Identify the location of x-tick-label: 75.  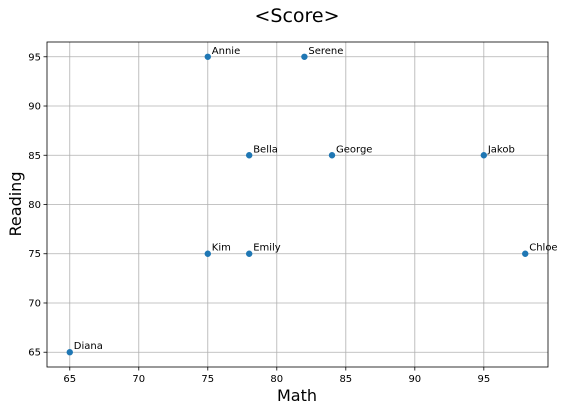
(207, 379).